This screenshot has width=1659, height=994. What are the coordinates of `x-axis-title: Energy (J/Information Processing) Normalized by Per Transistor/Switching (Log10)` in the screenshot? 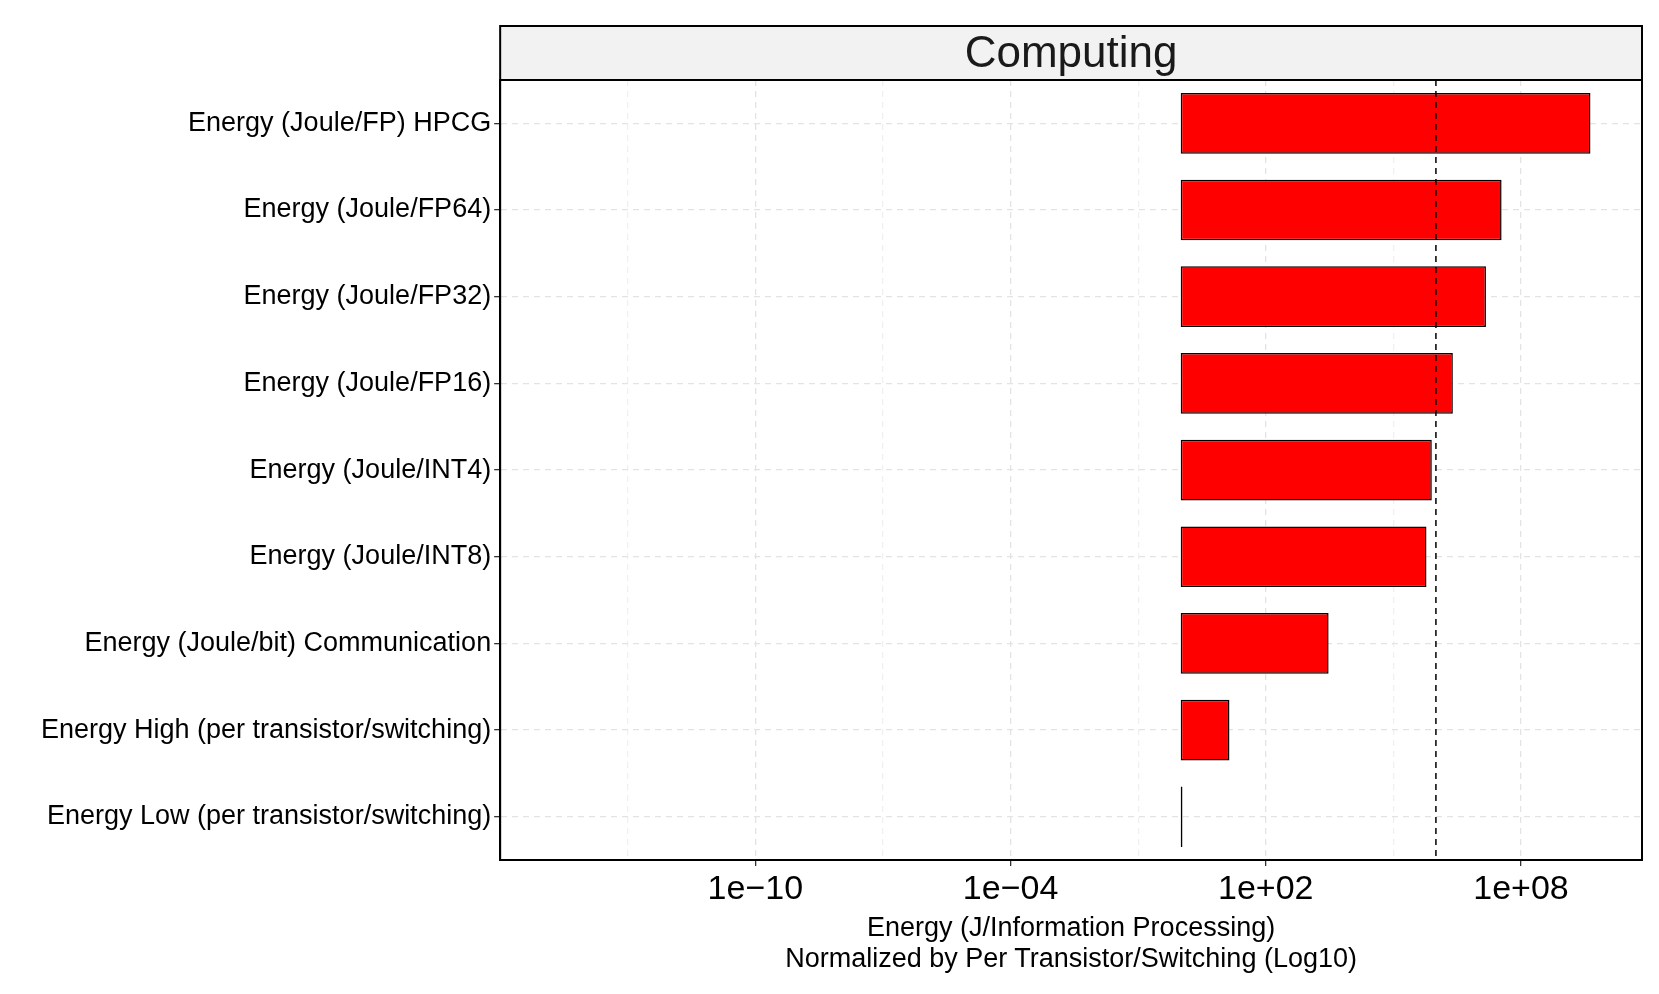 It's located at (1071, 942).